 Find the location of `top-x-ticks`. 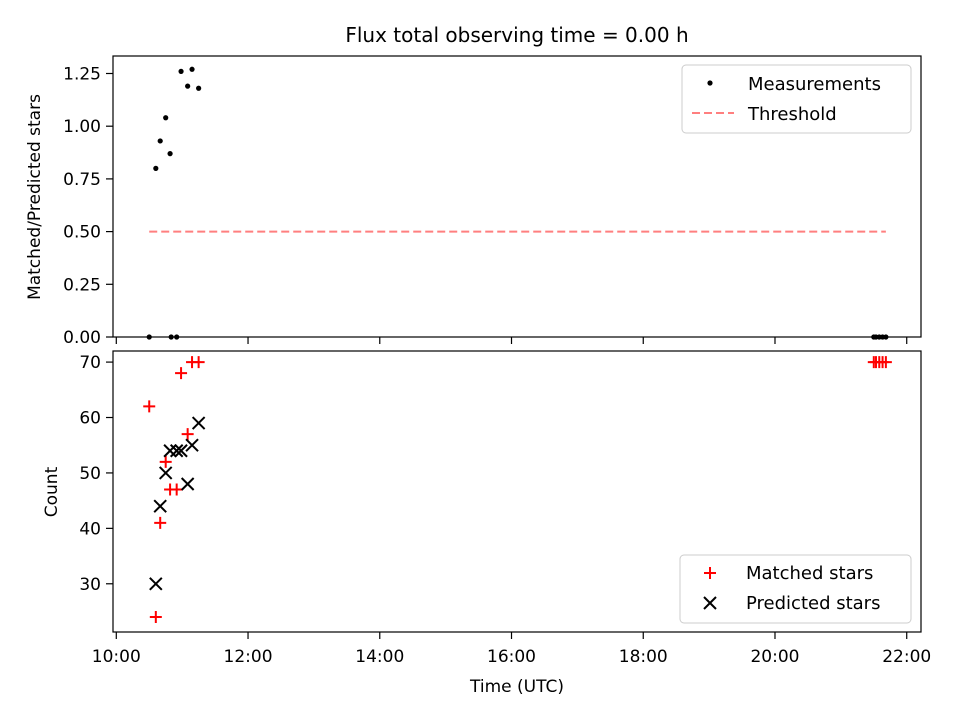

top-x-ticks is located at coordinates (511, 340).